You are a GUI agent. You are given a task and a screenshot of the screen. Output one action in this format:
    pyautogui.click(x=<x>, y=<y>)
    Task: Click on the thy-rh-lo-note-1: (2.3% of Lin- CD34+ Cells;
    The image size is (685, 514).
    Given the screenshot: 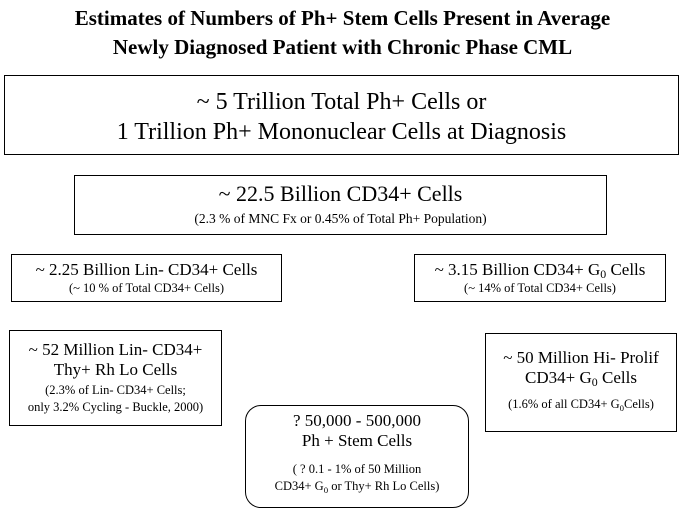 What is the action you would take?
    pyautogui.click(x=115, y=390)
    